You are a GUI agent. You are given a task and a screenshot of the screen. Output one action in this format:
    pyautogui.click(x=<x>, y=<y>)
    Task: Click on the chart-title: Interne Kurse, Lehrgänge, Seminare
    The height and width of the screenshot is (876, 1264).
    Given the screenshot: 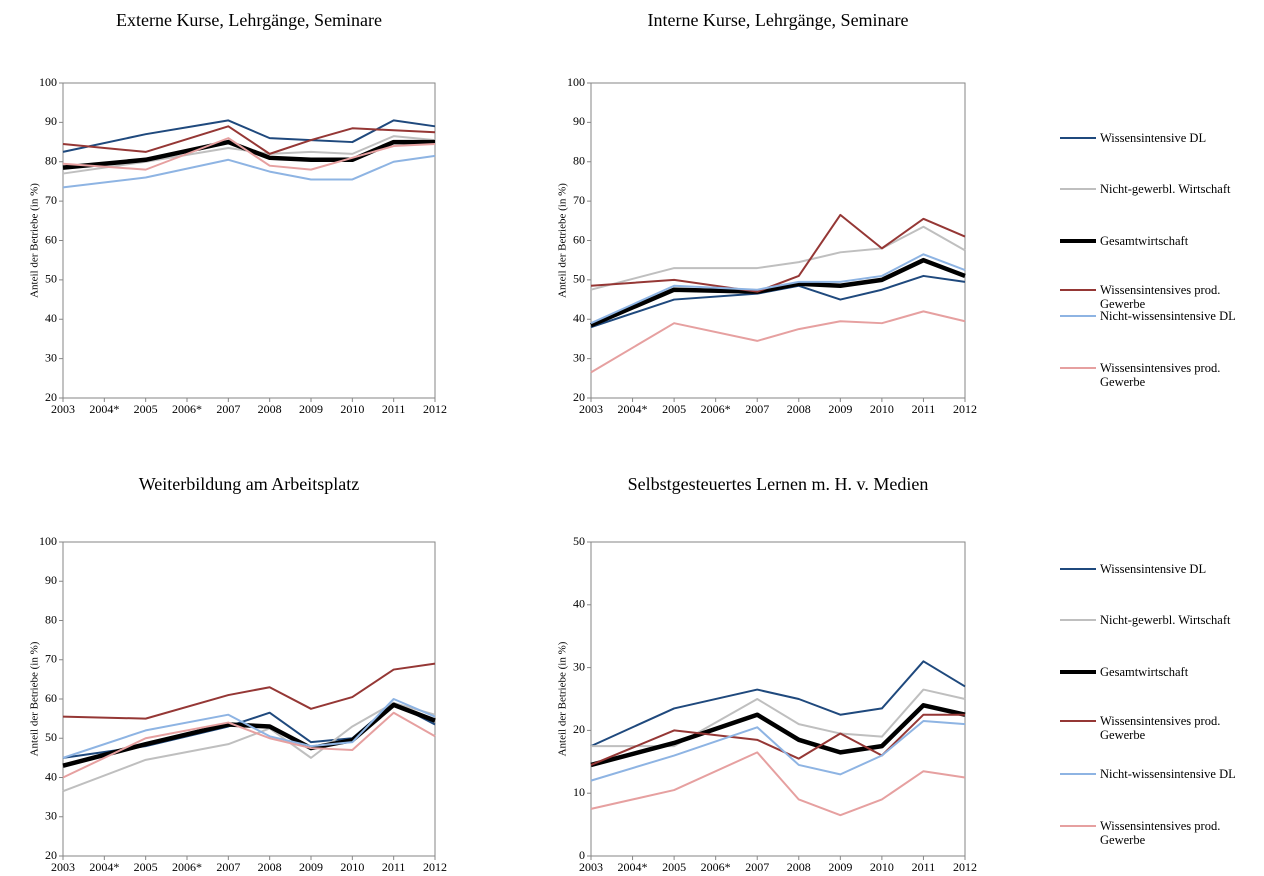 What is the action you would take?
    pyautogui.click(x=777, y=20)
    